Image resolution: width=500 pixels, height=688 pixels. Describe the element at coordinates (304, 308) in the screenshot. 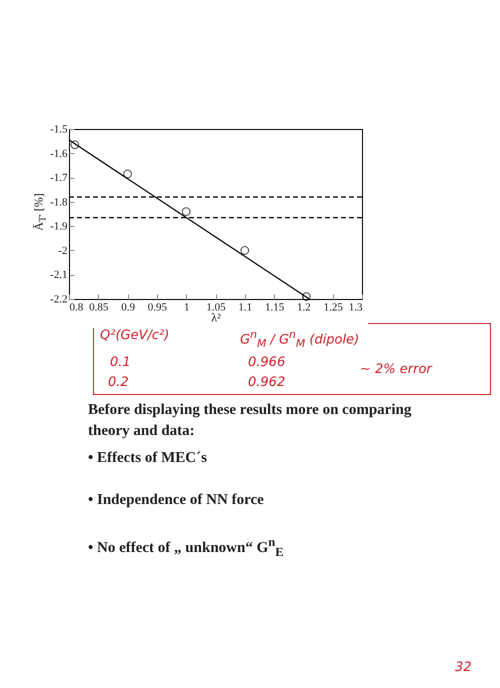

I see `x-tick-label: 1.2` at that location.